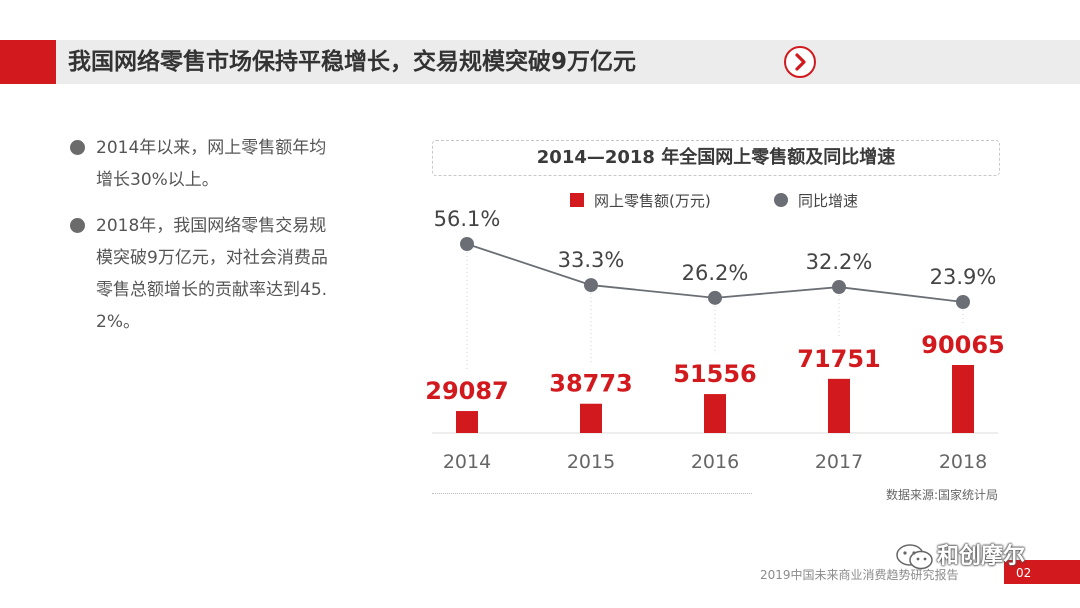  What do you see at coordinates (963, 277) in the screenshot?
I see `growth-value-label: 23.9%` at bounding box center [963, 277].